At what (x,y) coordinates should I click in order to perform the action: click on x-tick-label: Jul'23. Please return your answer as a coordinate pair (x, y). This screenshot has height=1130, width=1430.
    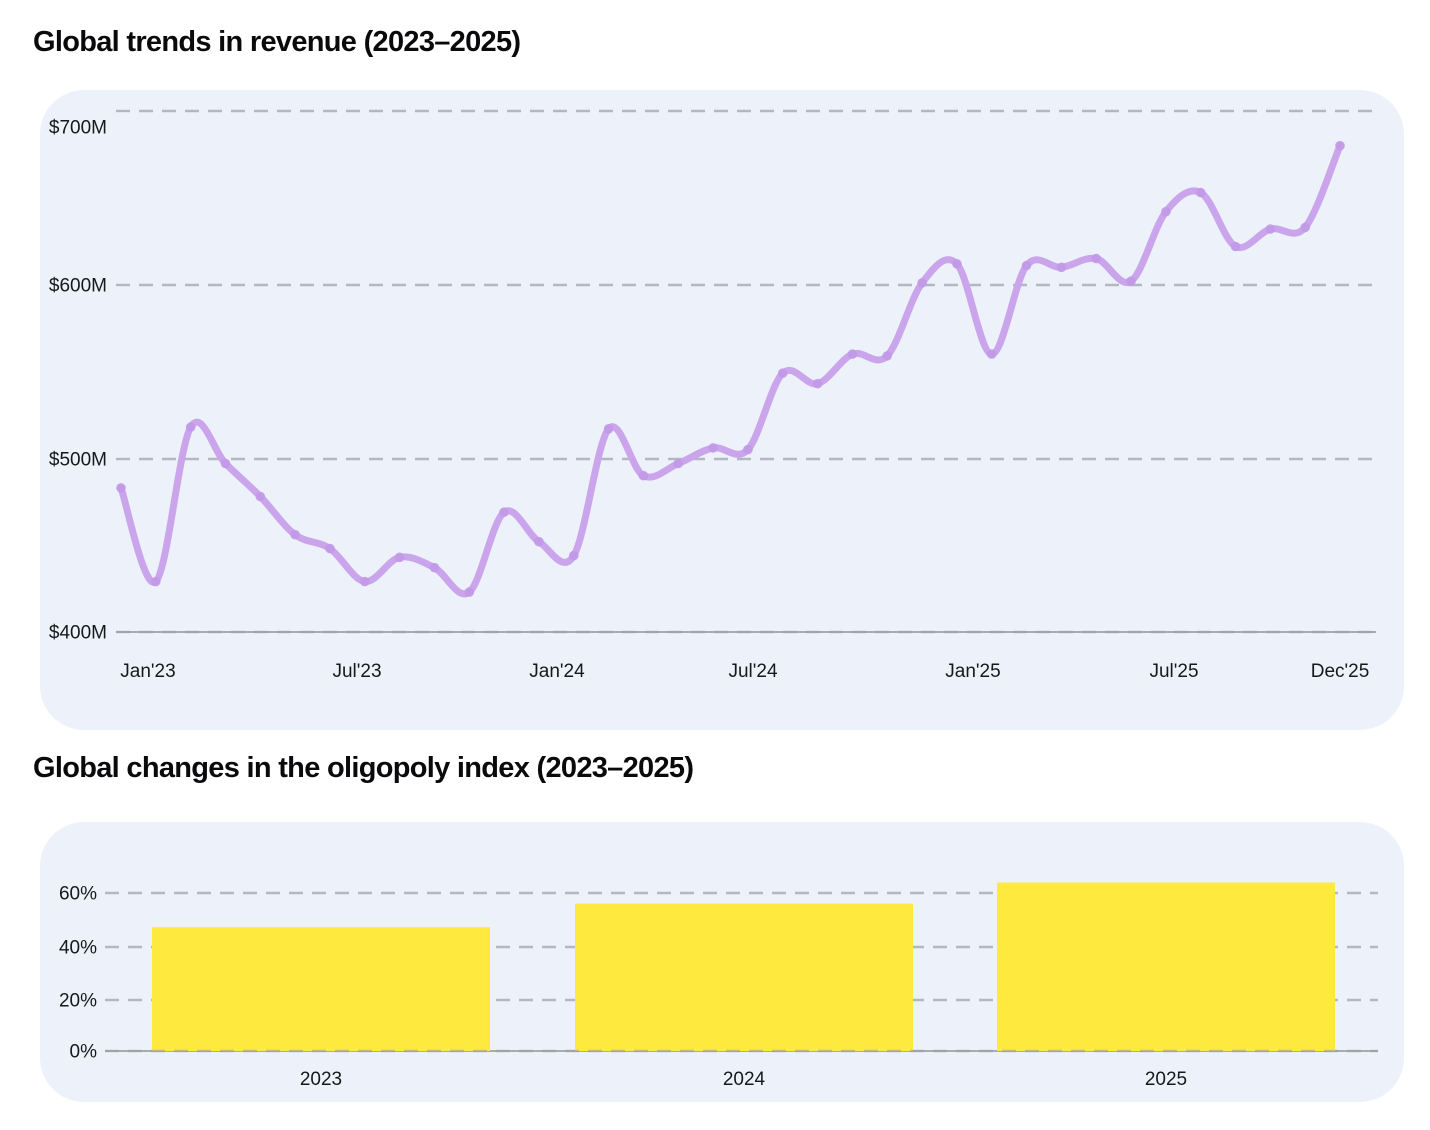
    Looking at the image, I should click on (356, 671).